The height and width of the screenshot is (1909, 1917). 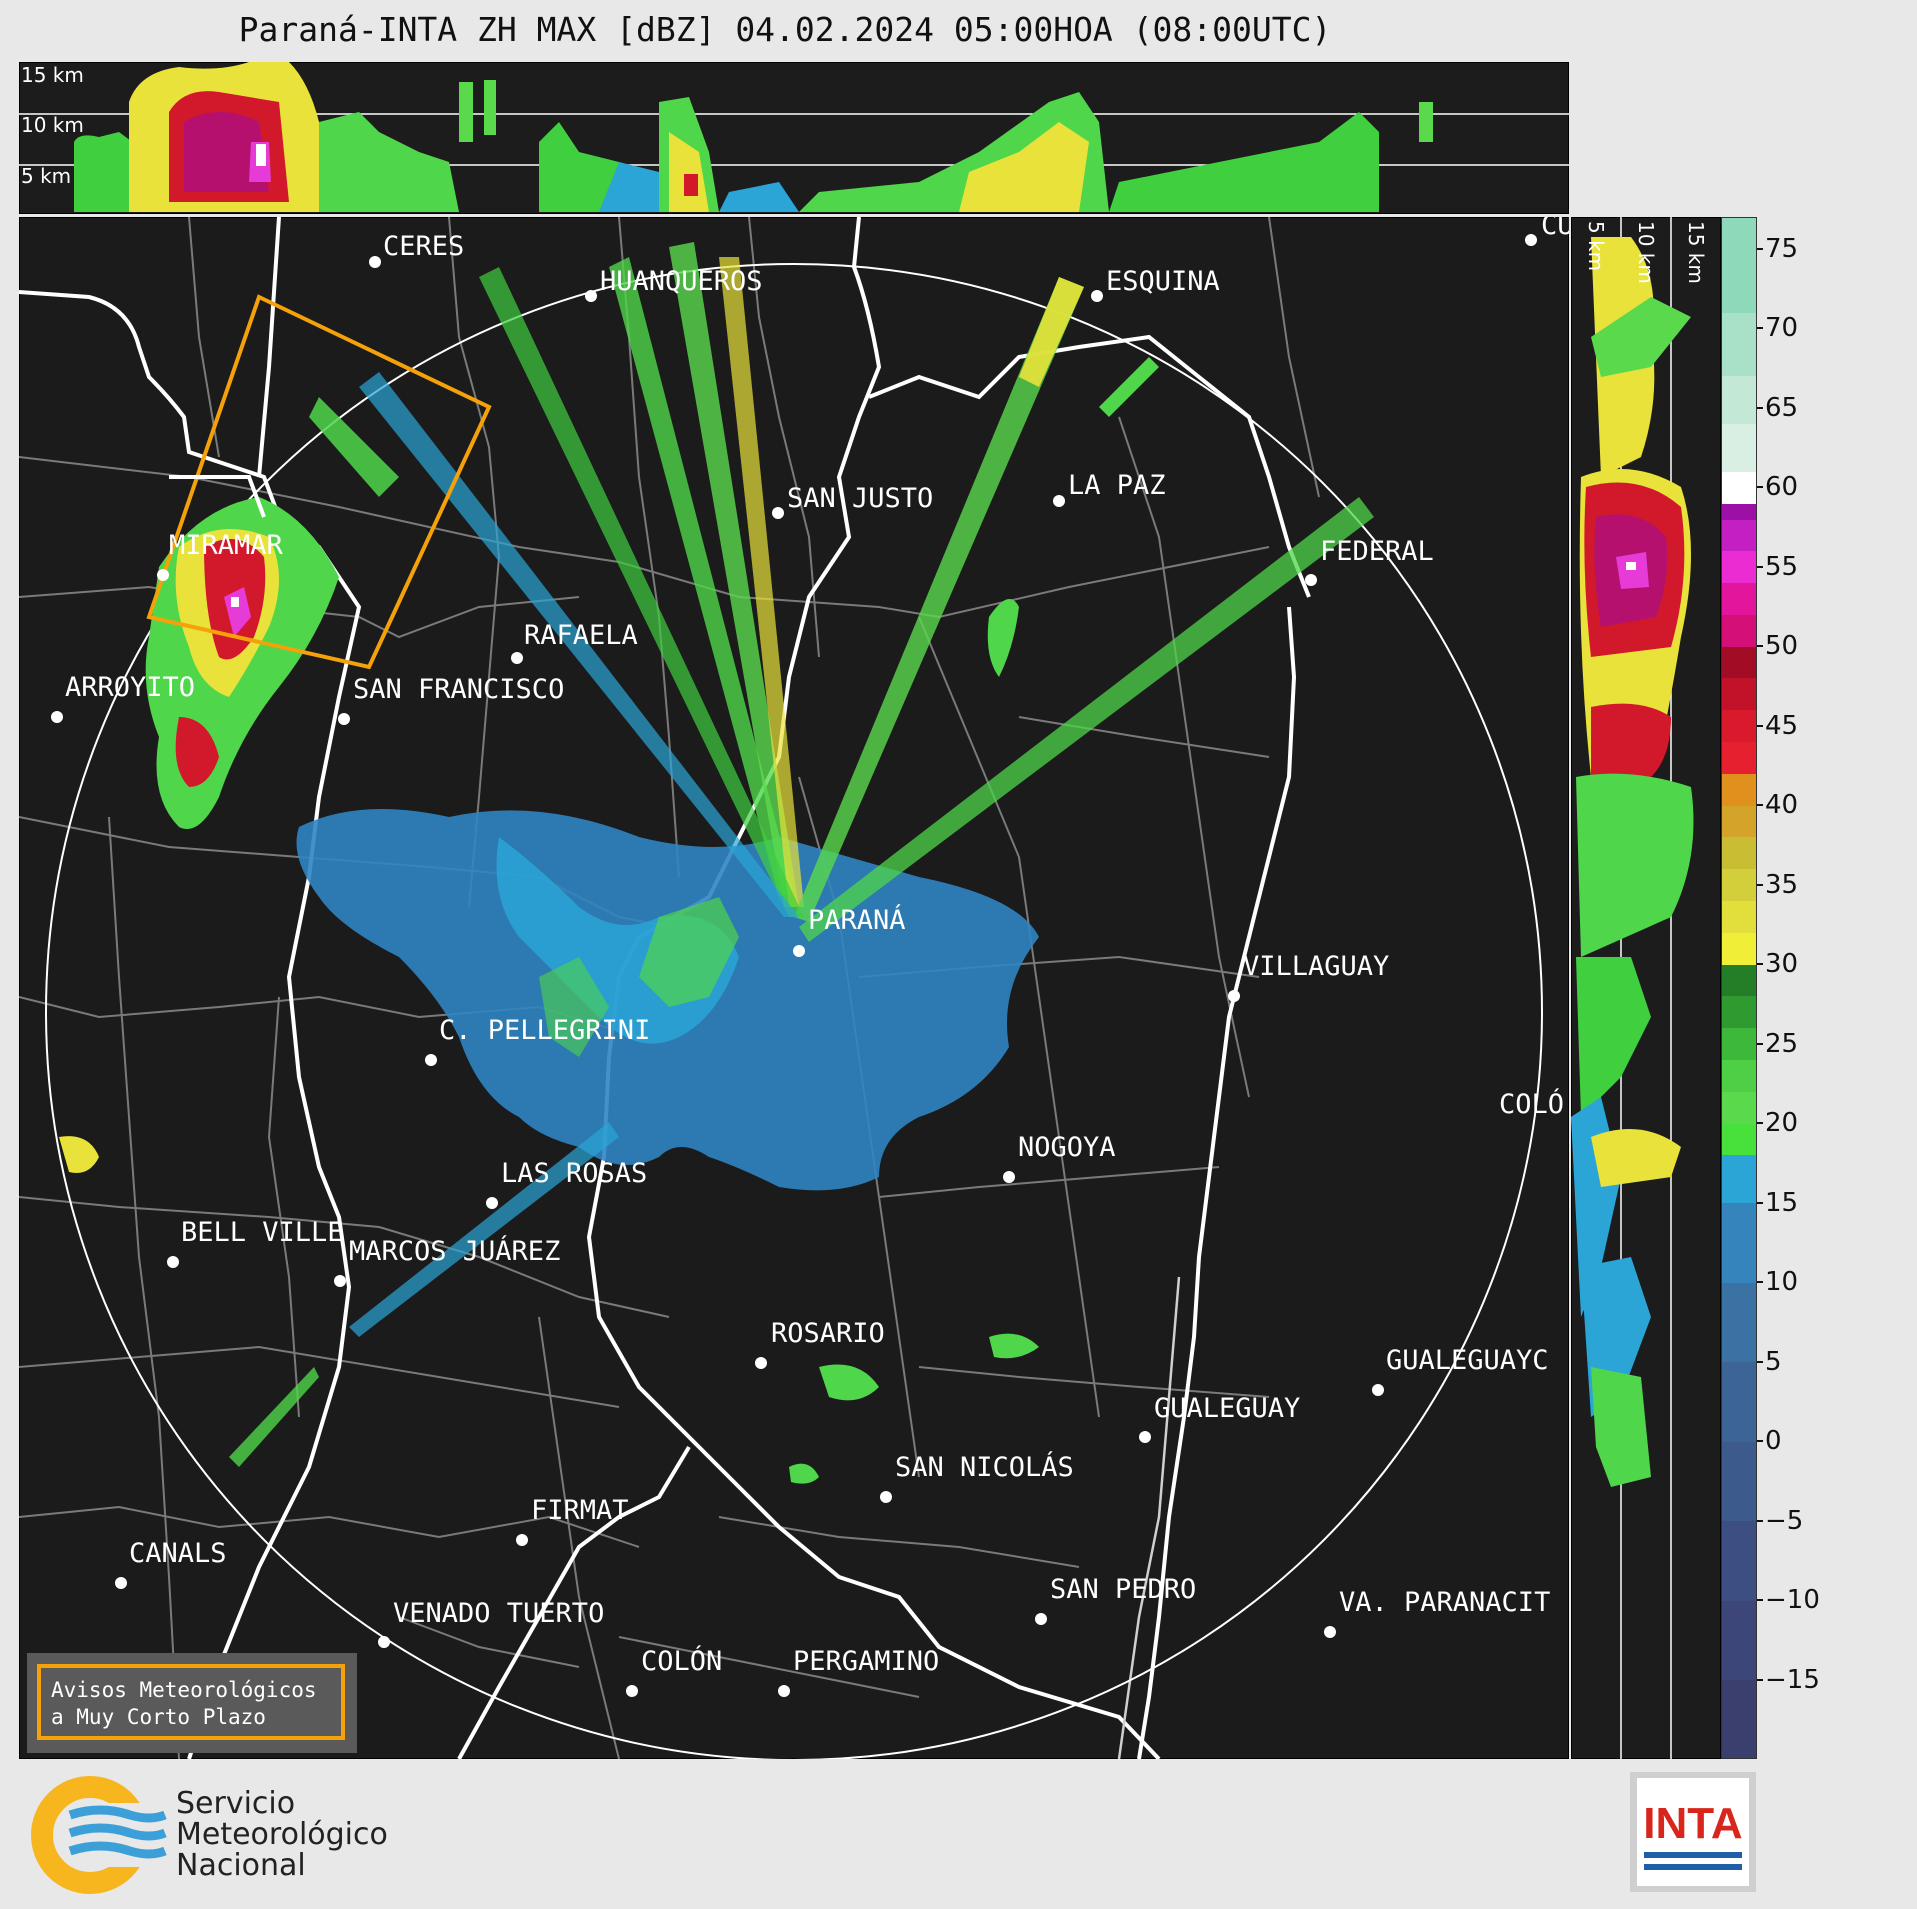 I want to click on city-dot-marcos-juarez, so click(x=340, y=1281).